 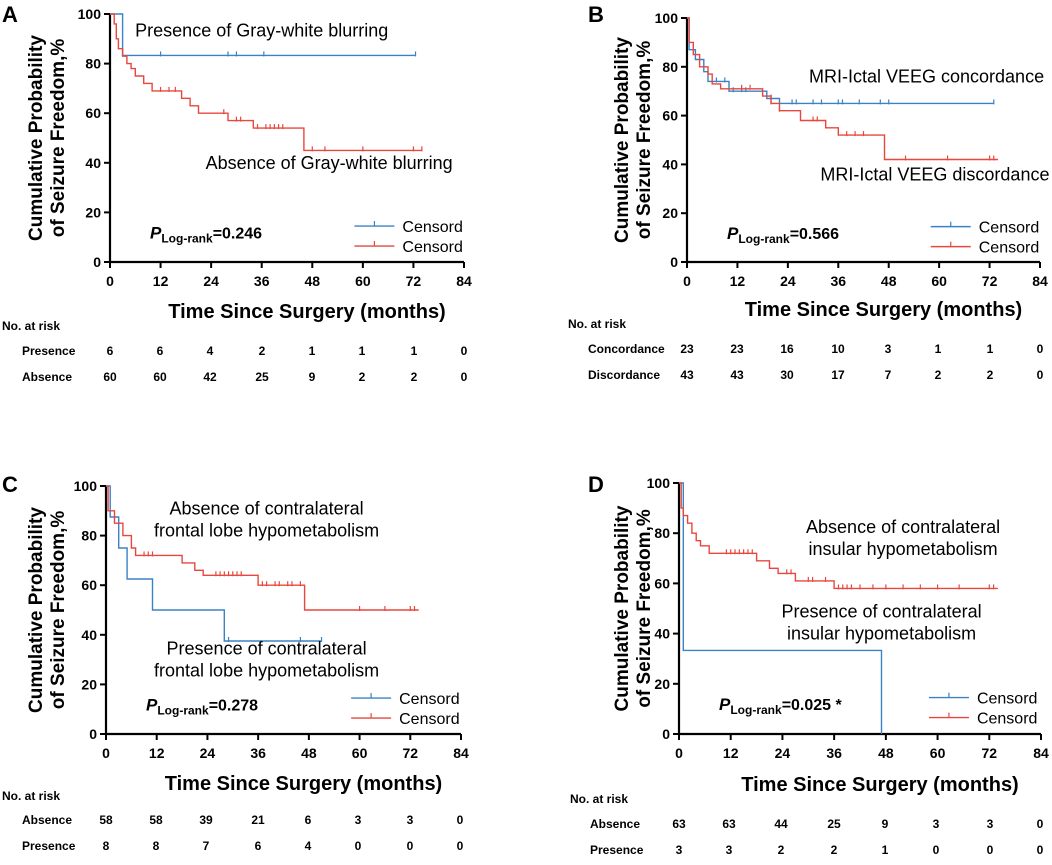 I want to click on panel-label: A, so click(x=10, y=14).